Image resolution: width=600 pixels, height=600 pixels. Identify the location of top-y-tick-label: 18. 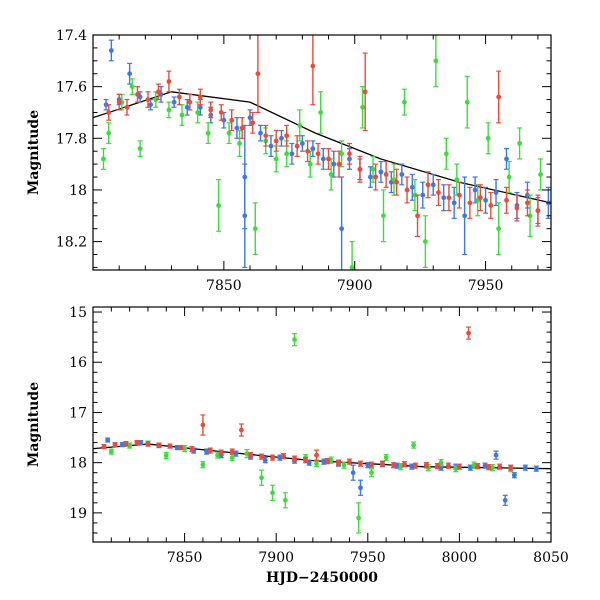
(78, 191).